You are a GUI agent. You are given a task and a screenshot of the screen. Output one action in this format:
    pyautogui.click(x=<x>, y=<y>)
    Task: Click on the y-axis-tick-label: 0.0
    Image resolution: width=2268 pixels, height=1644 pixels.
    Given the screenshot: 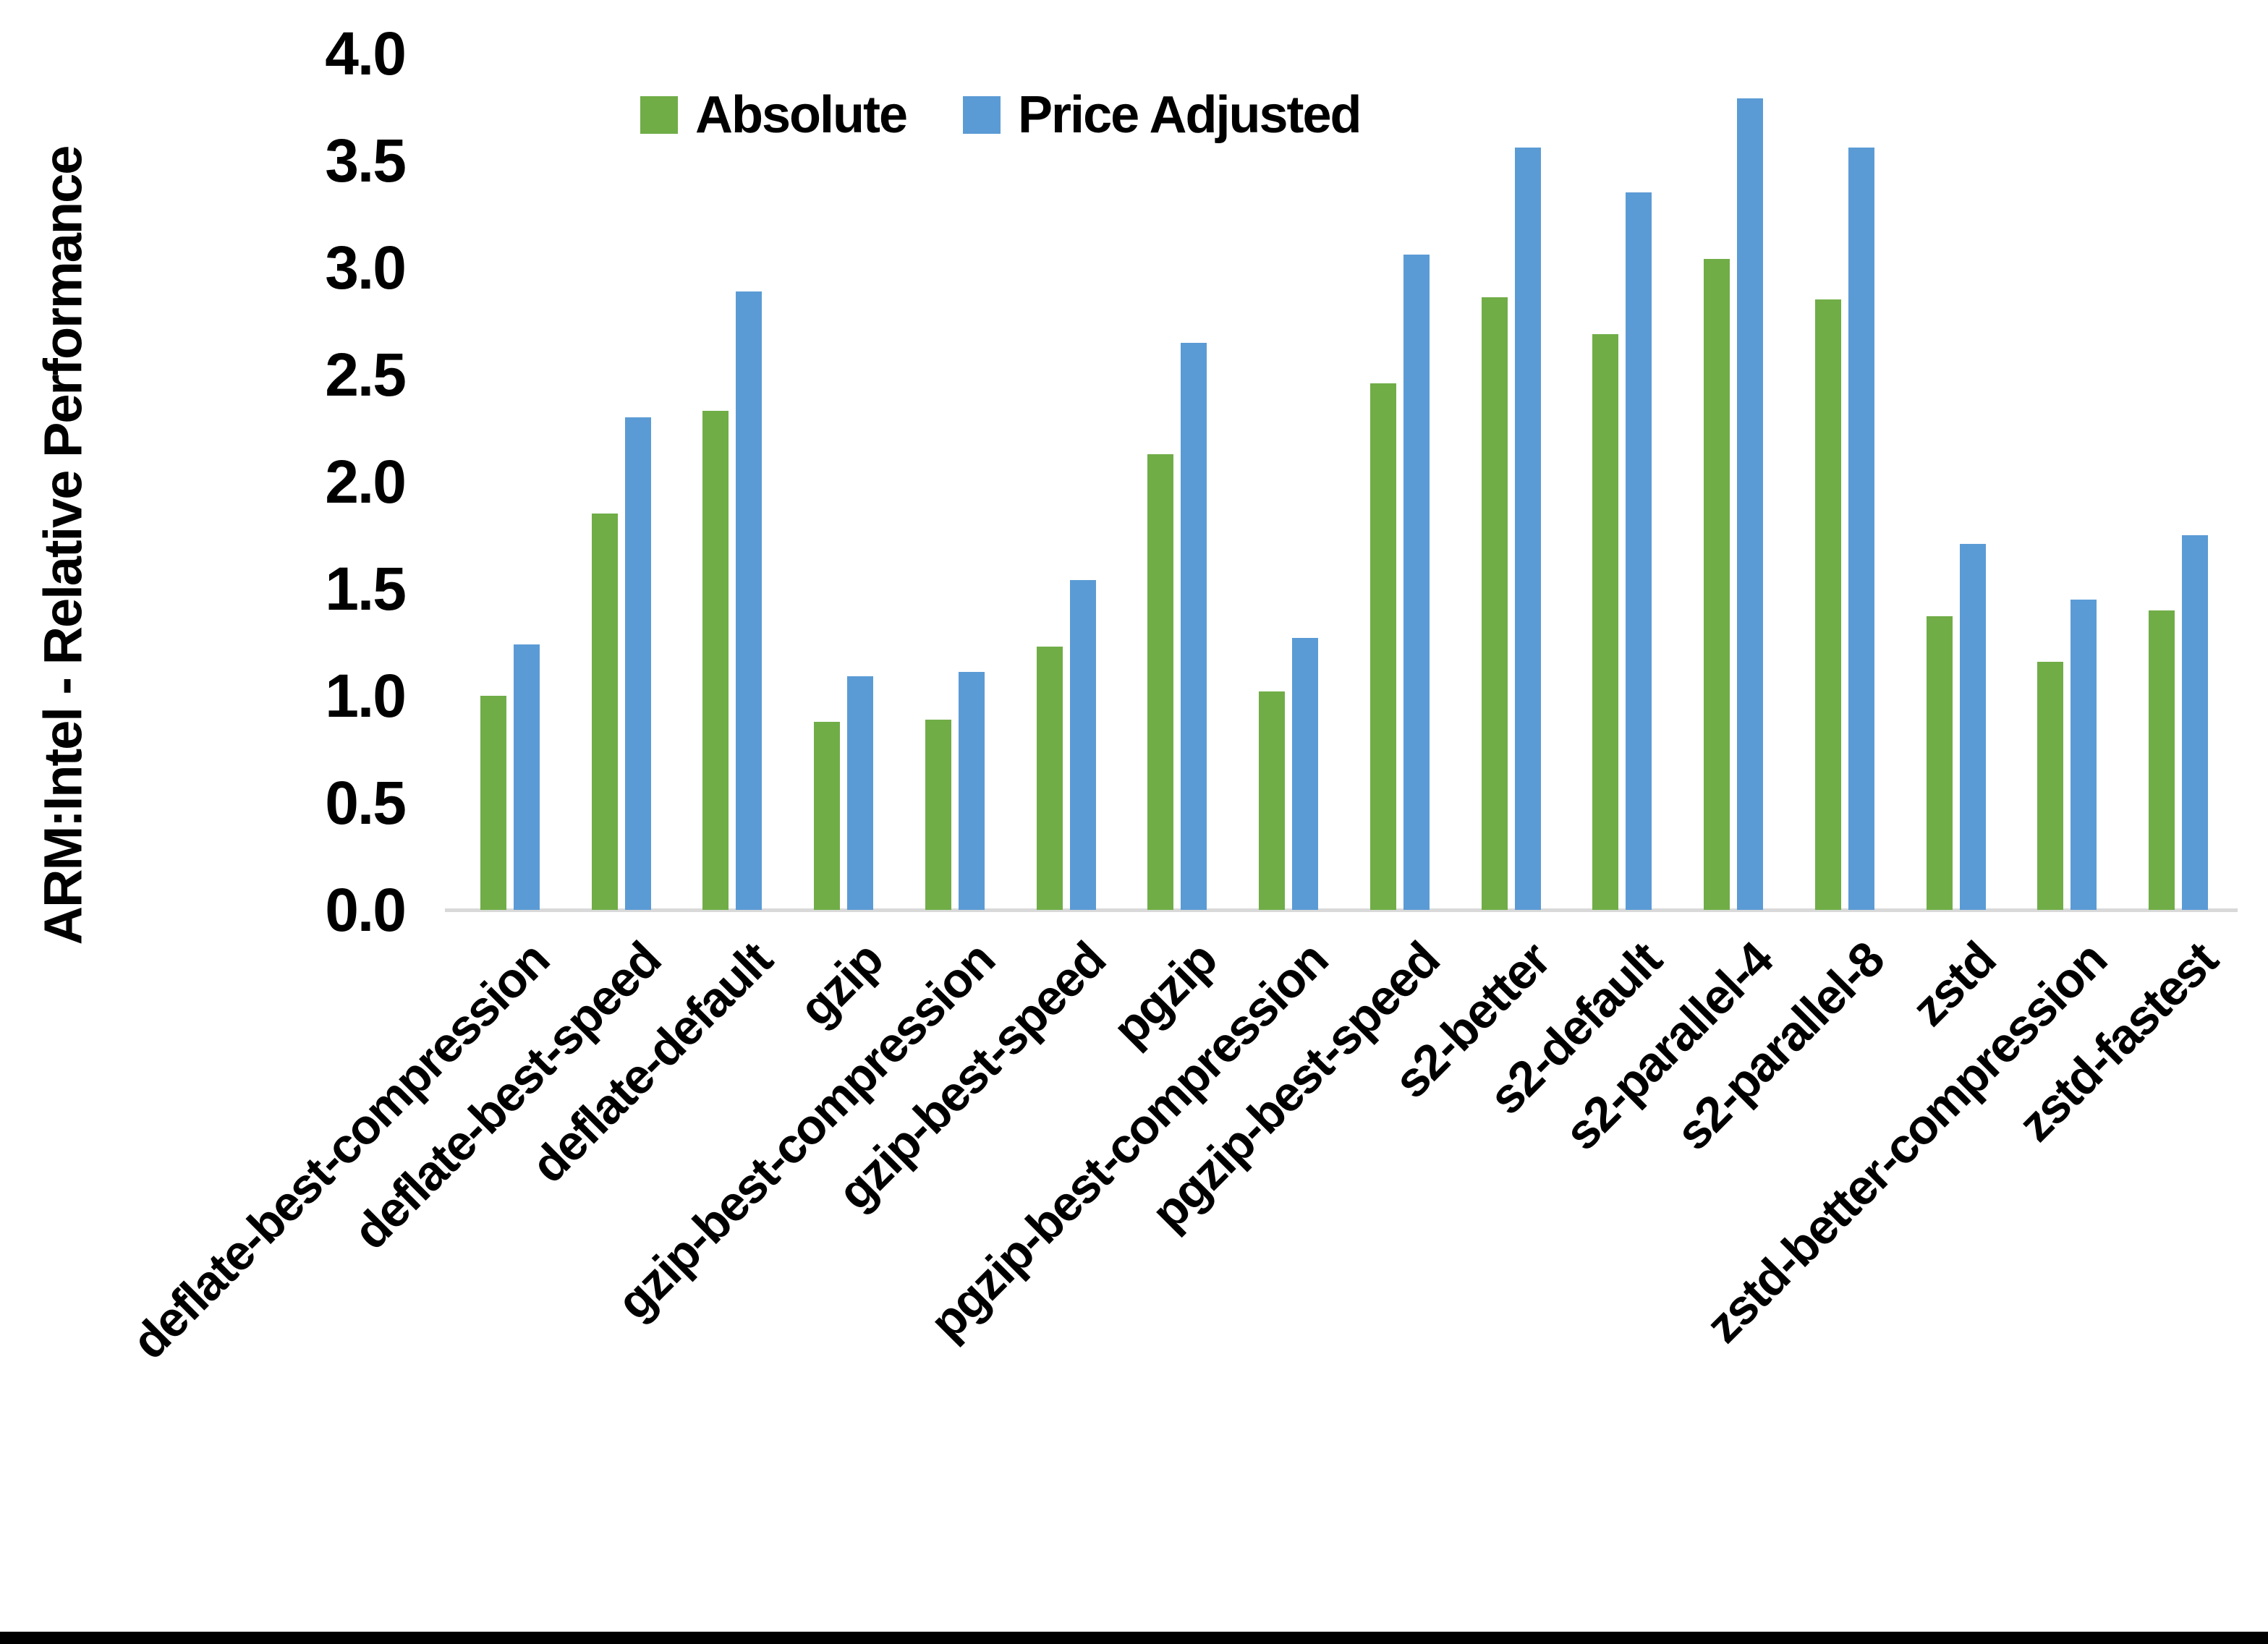 What is the action you would take?
    pyautogui.click(x=366, y=910)
    